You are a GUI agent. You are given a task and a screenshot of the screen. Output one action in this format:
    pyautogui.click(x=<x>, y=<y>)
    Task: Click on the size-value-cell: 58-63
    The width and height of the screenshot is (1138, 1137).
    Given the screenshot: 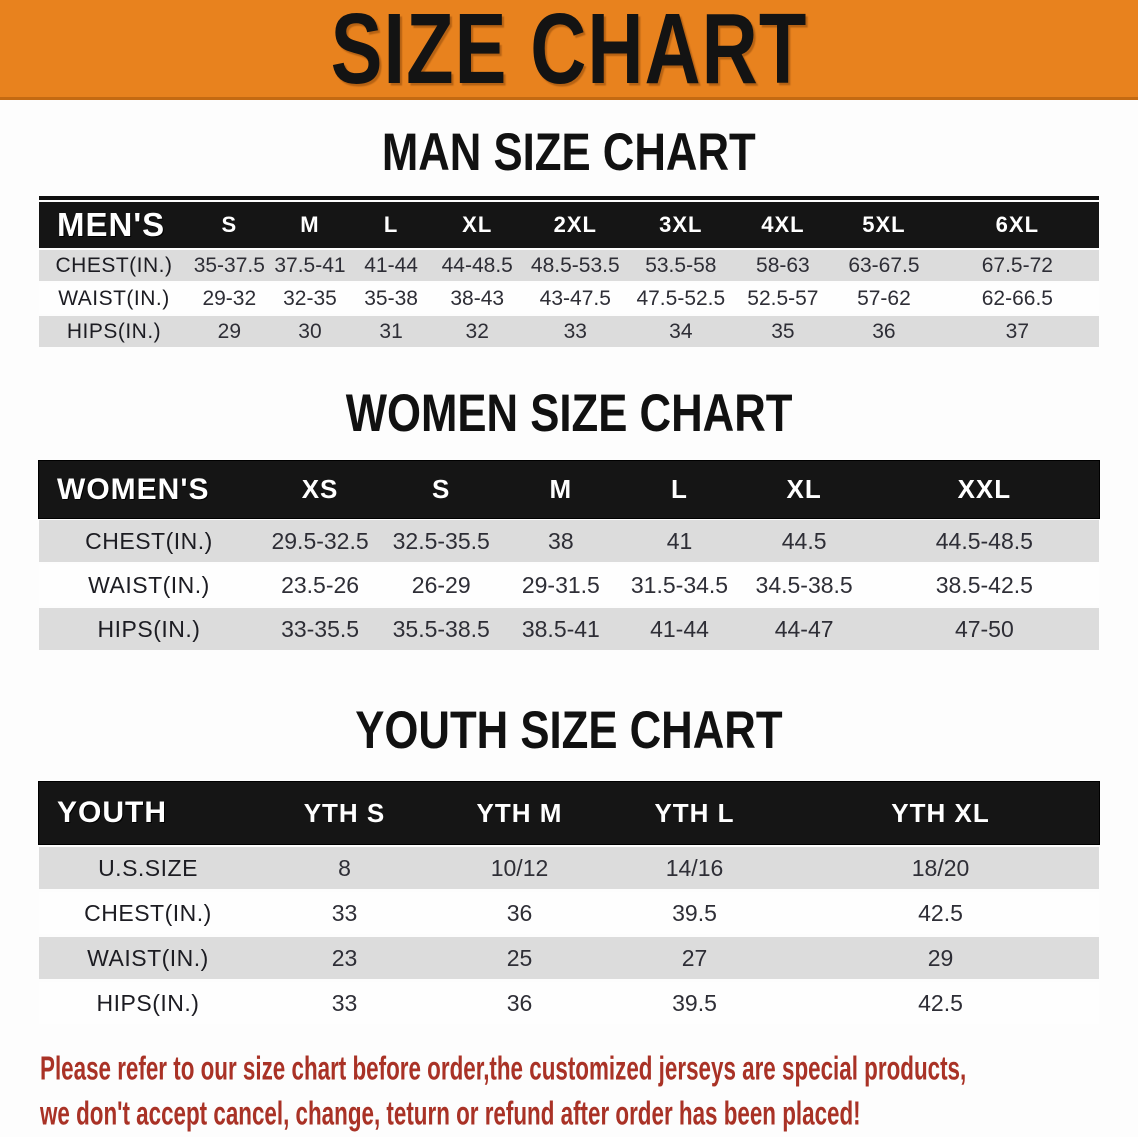 What is the action you would take?
    pyautogui.click(x=783, y=265)
    